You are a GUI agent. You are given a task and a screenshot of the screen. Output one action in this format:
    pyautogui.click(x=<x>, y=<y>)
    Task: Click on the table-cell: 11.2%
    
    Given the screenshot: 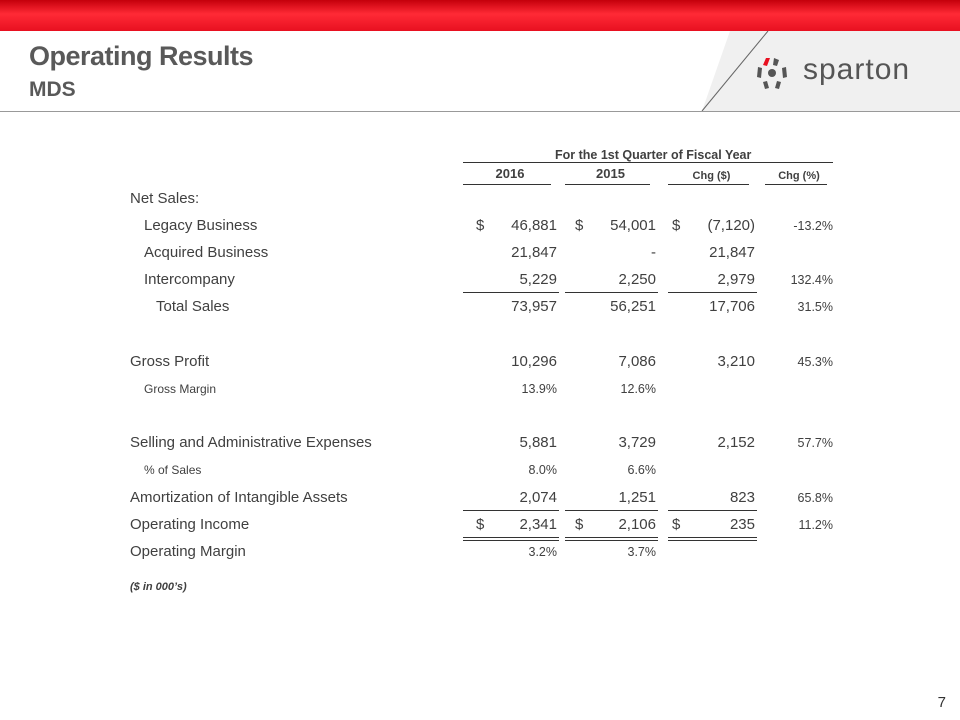 What is the action you would take?
    pyautogui.click(x=815, y=525)
    